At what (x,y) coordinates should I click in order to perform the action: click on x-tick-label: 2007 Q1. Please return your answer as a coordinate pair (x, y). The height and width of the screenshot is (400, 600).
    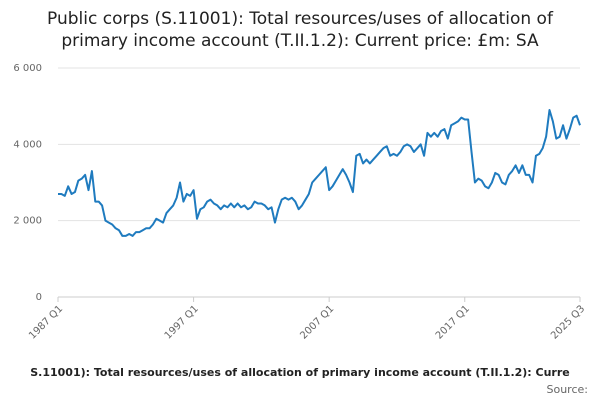
    Looking at the image, I should click on (317, 322).